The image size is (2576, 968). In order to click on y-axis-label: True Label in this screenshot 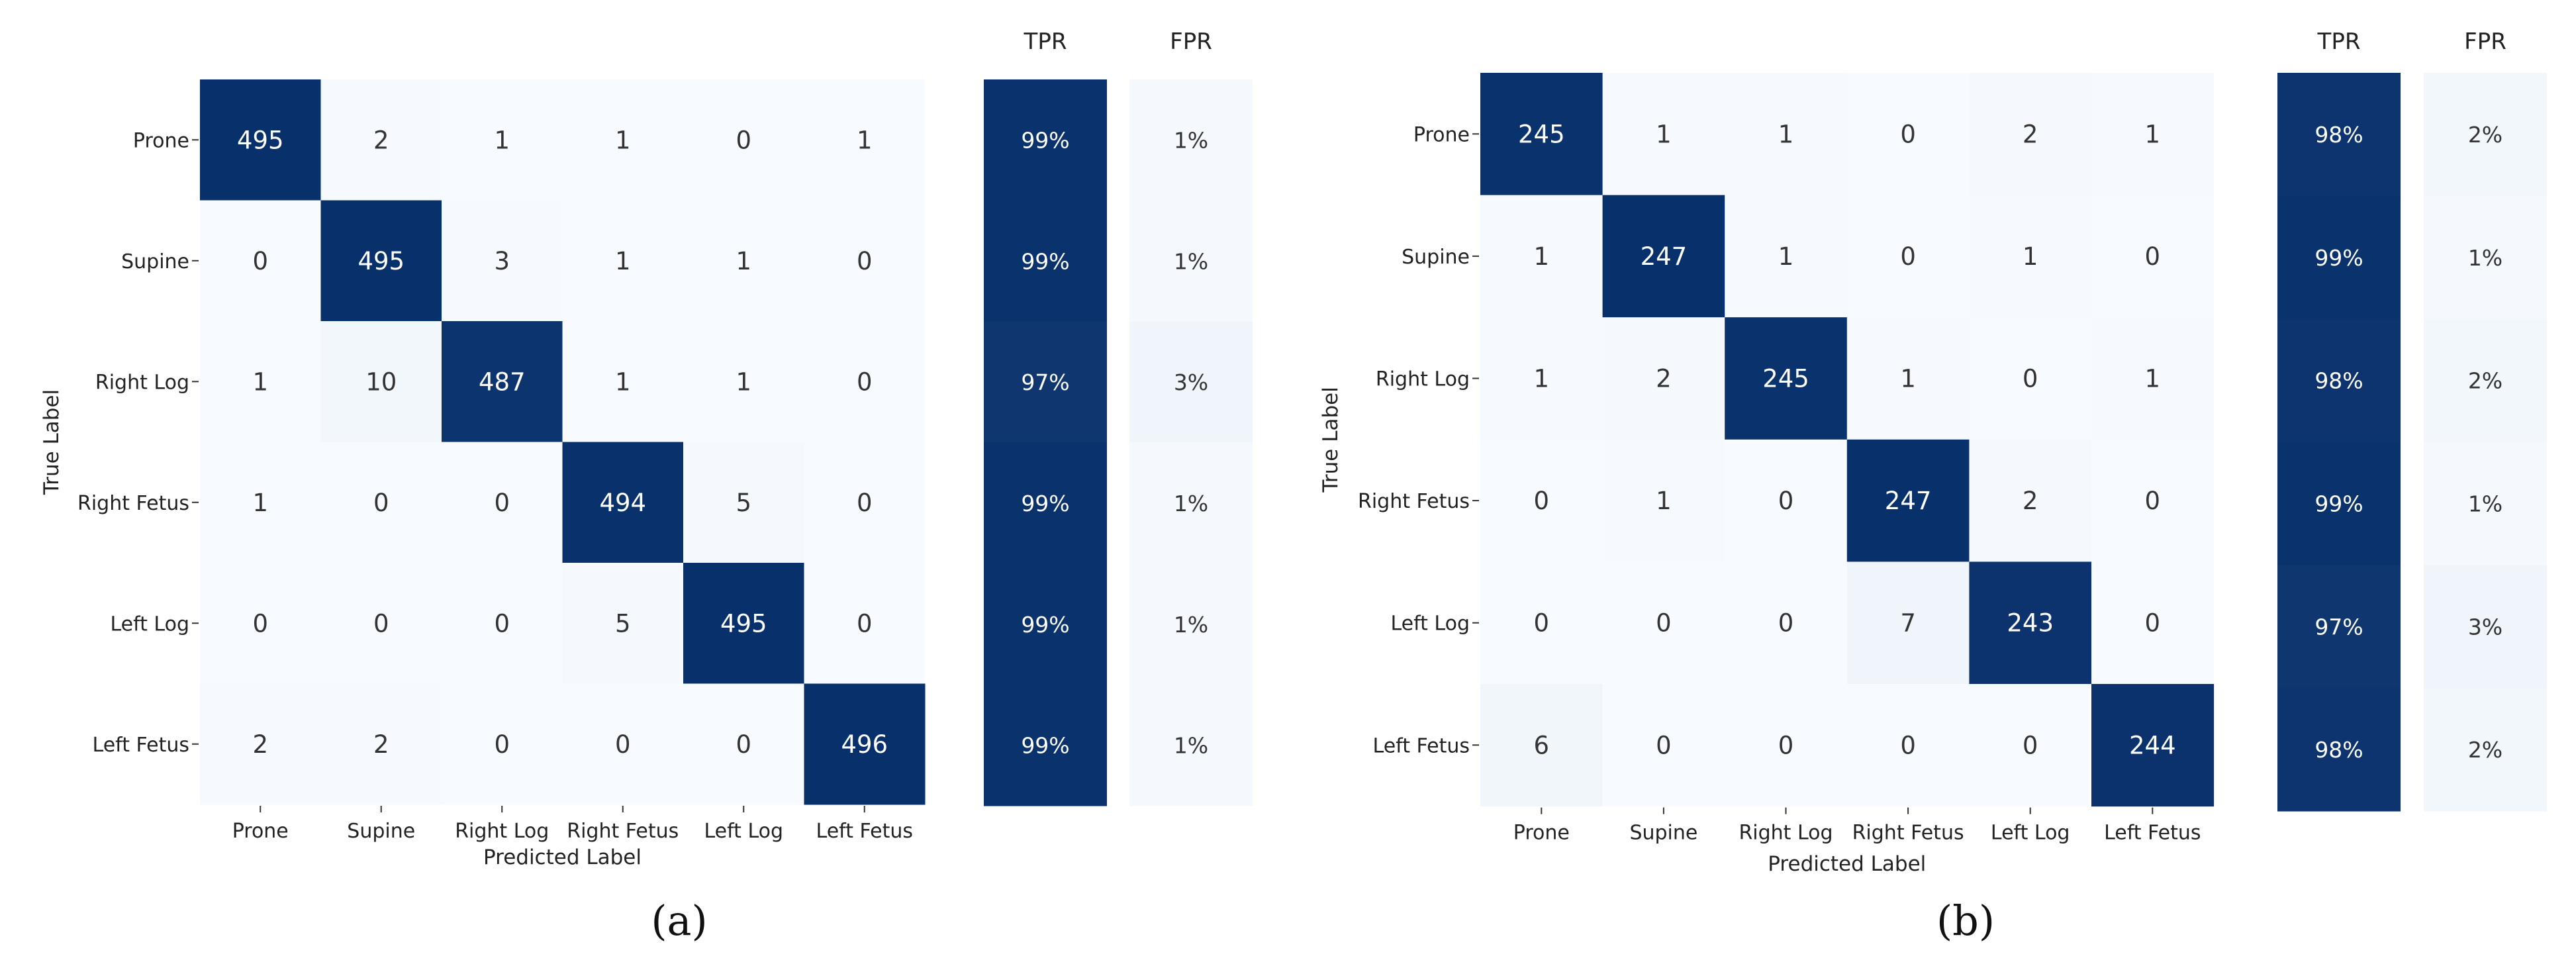, I will do `click(1331, 440)`.